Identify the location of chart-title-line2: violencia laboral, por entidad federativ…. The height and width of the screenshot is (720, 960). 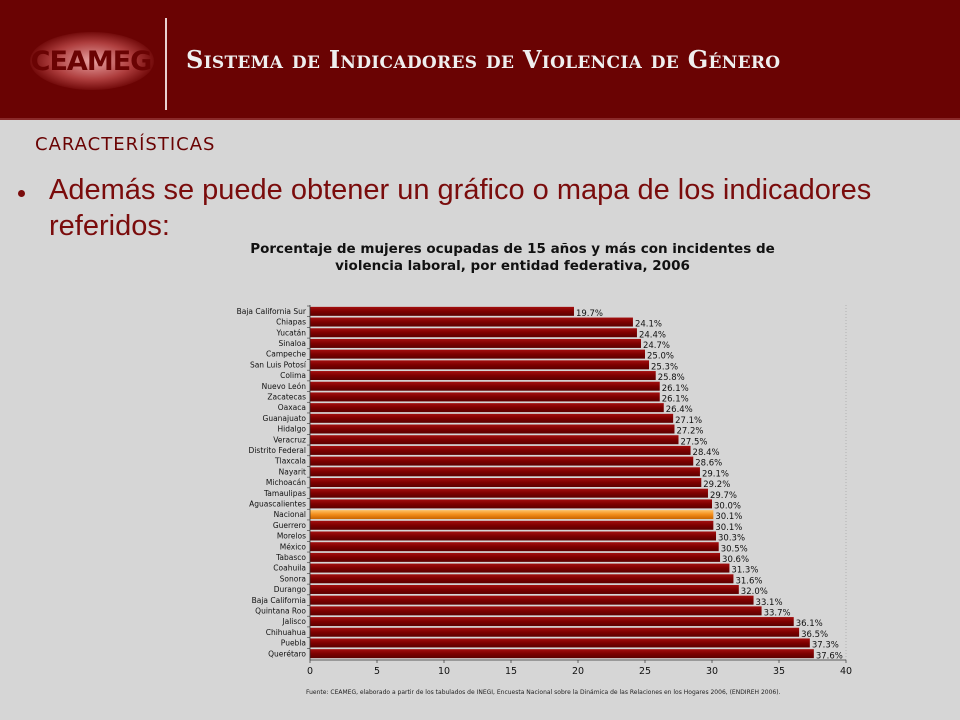
(512, 266).